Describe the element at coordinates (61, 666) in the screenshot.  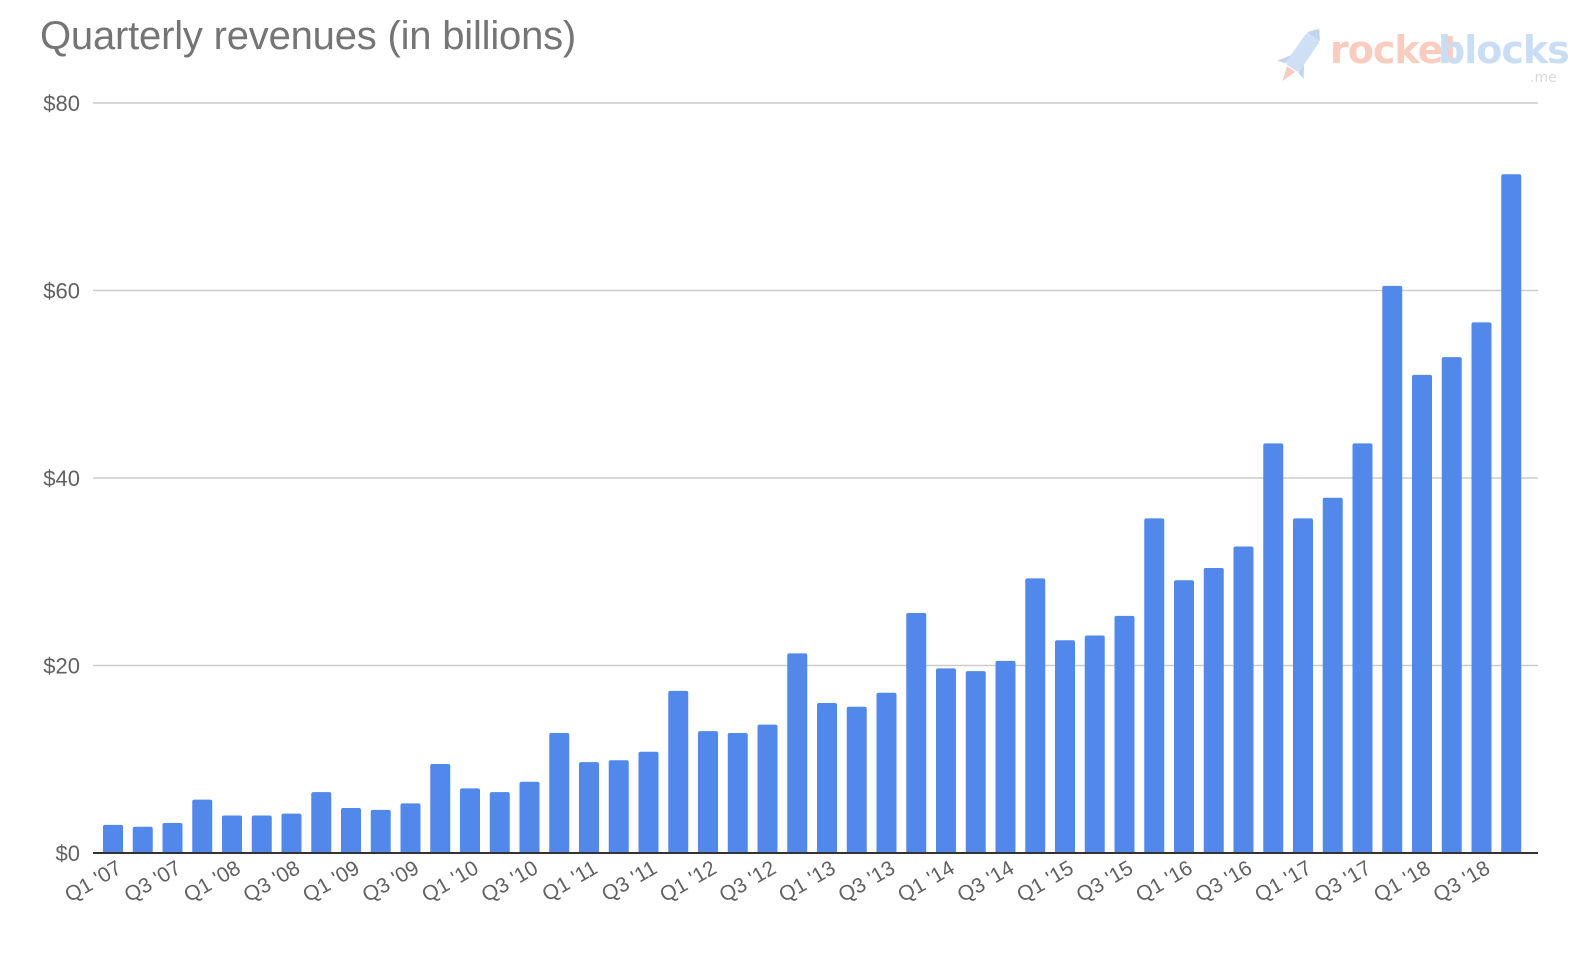
I see `y-tick-label: $20` at that location.